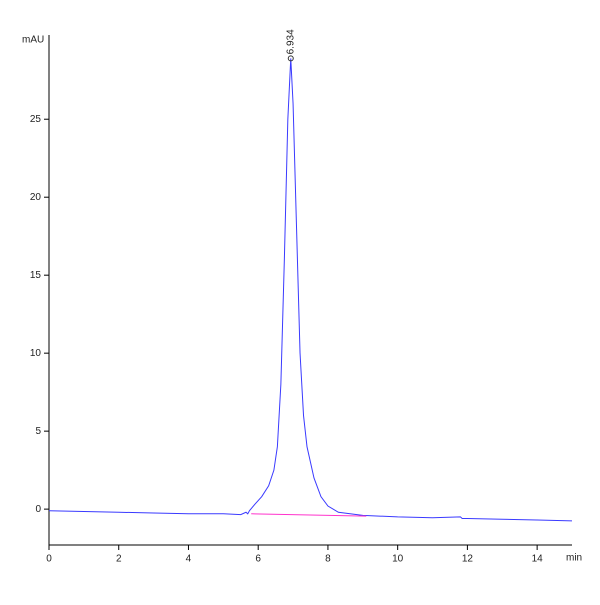 This screenshot has height=605, width=600. I want to click on x-axis-label: min, so click(574, 558).